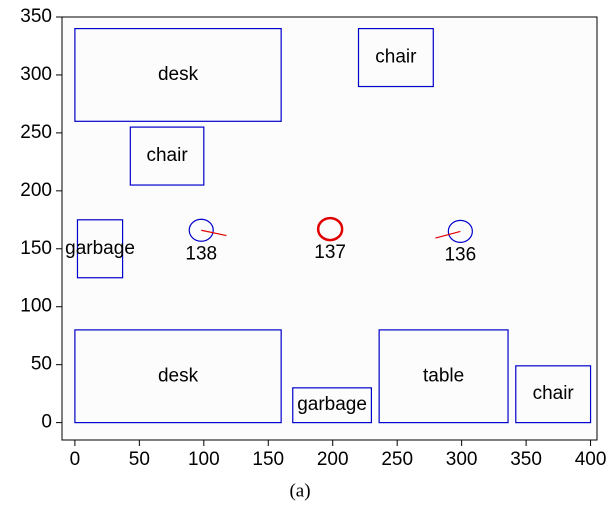  I want to click on y-tick-label: 50, so click(41, 364).